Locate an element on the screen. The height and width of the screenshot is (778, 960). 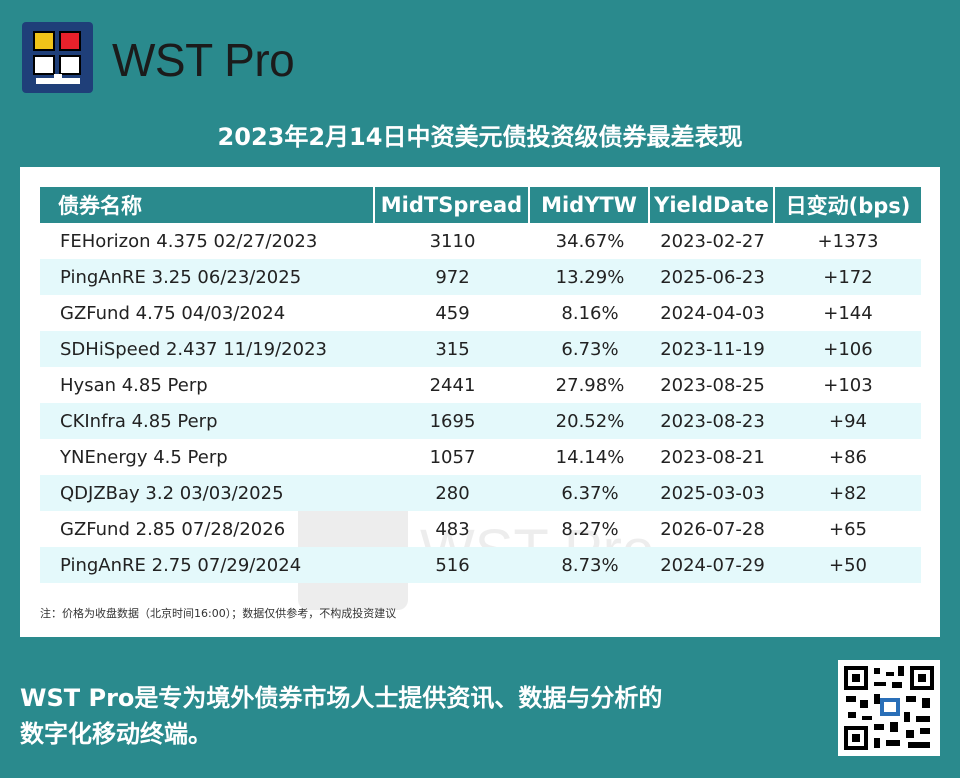
header-bond-name: 债券名称 is located at coordinates (207, 205).